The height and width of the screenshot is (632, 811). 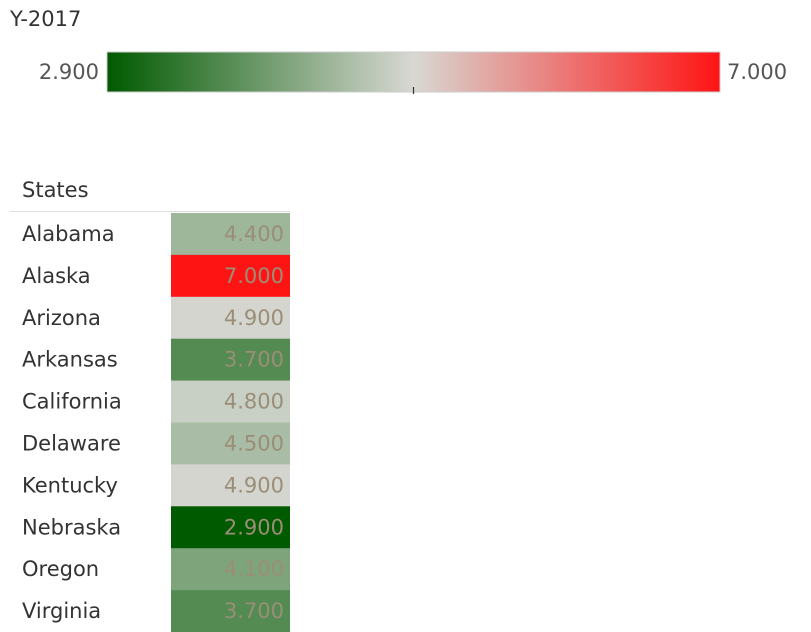 What do you see at coordinates (254, 443) in the screenshot?
I see `value-label: 4.500` at bounding box center [254, 443].